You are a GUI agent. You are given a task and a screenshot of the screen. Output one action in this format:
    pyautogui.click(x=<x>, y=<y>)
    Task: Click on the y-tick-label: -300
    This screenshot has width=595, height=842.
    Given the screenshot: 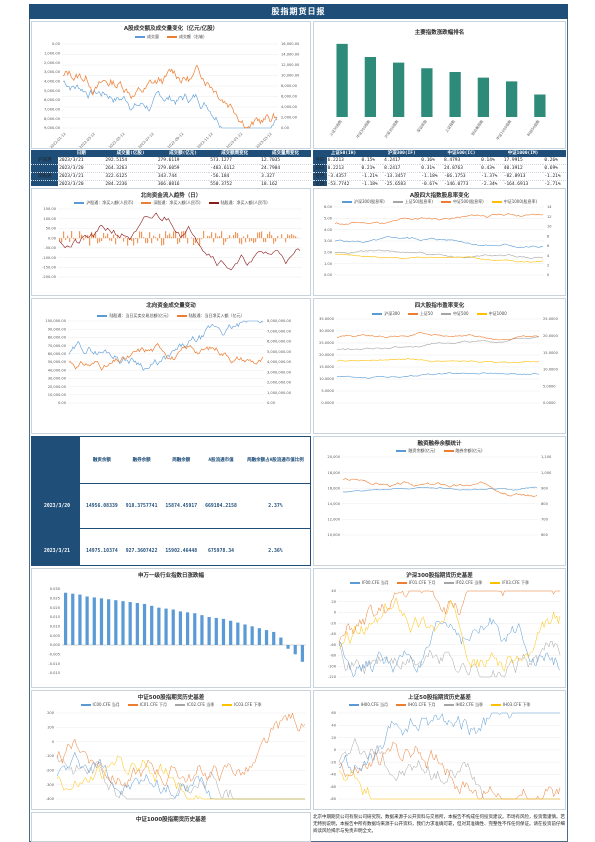 What is the action you would take?
    pyautogui.click(x=50, y=785)
    